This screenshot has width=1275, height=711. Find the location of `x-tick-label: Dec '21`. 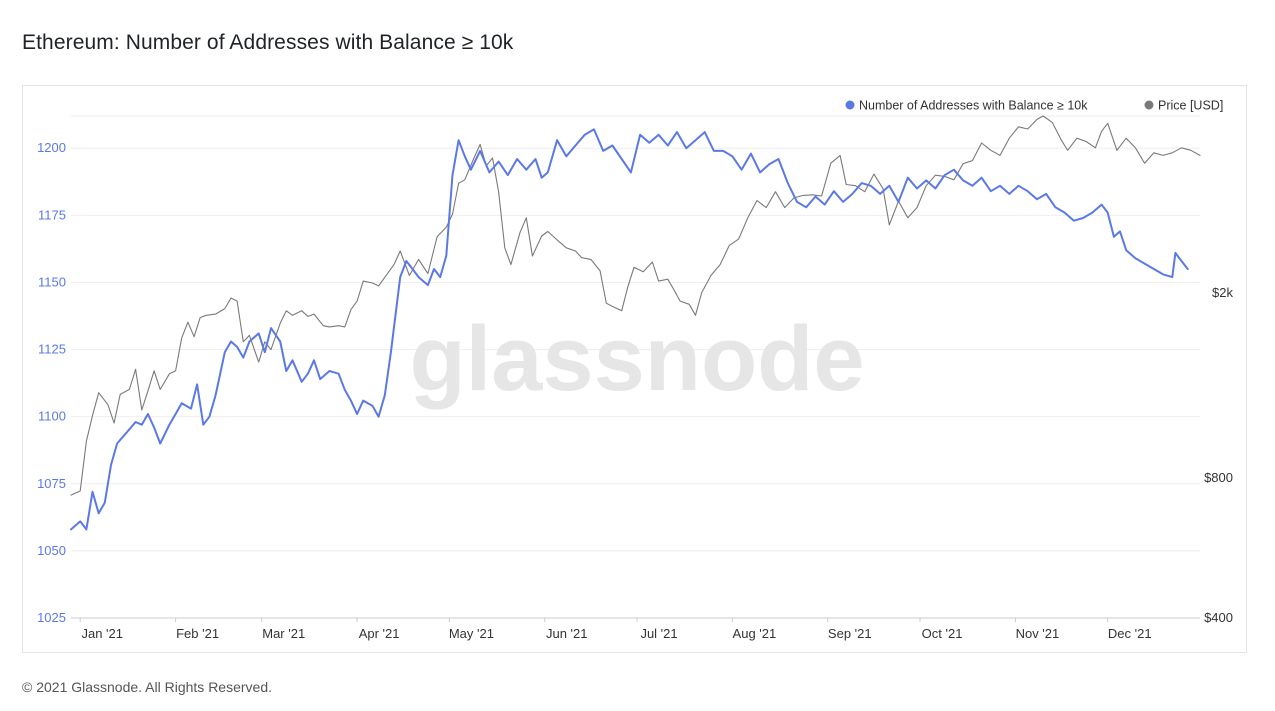

x-tick-label: Dec '21 is located at coordinates (1130, 633).